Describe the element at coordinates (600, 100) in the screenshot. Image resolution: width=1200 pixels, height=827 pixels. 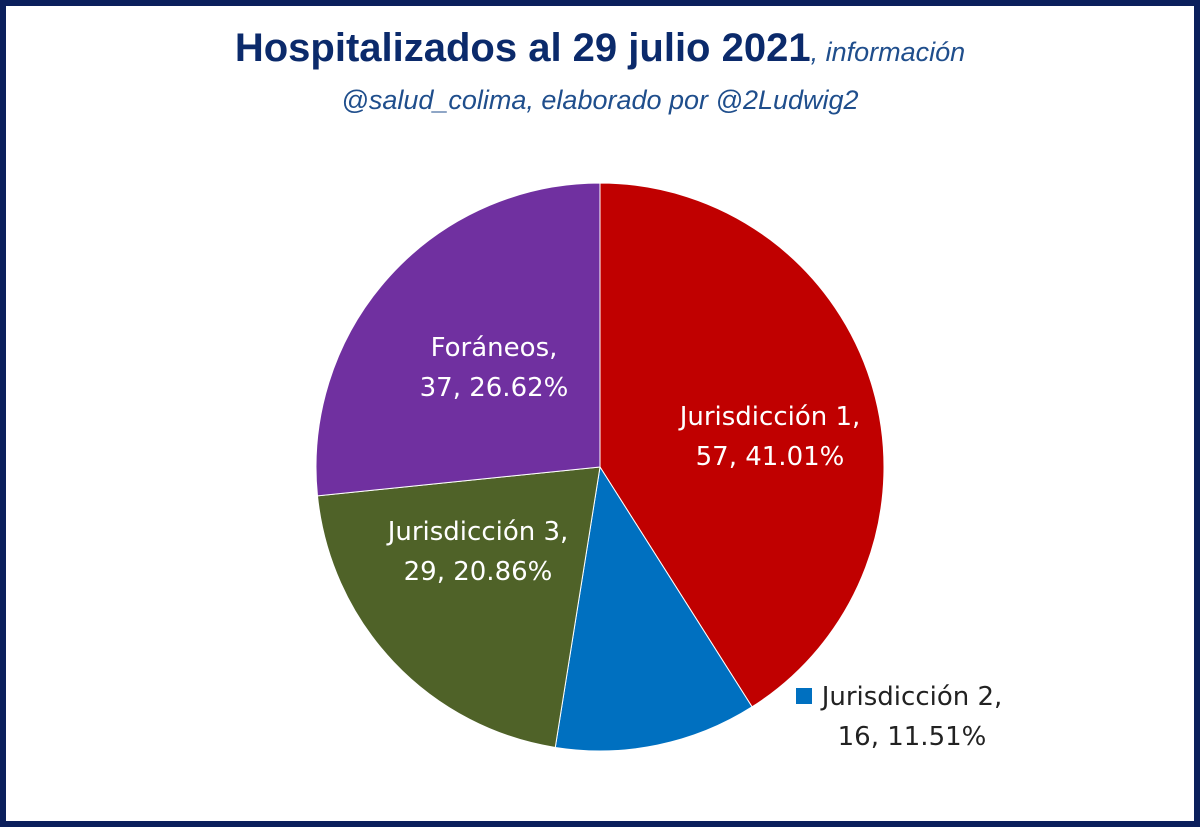
I see `title-subtitle: @salud_colima, elaborado por @2Ludwig2` at that location.